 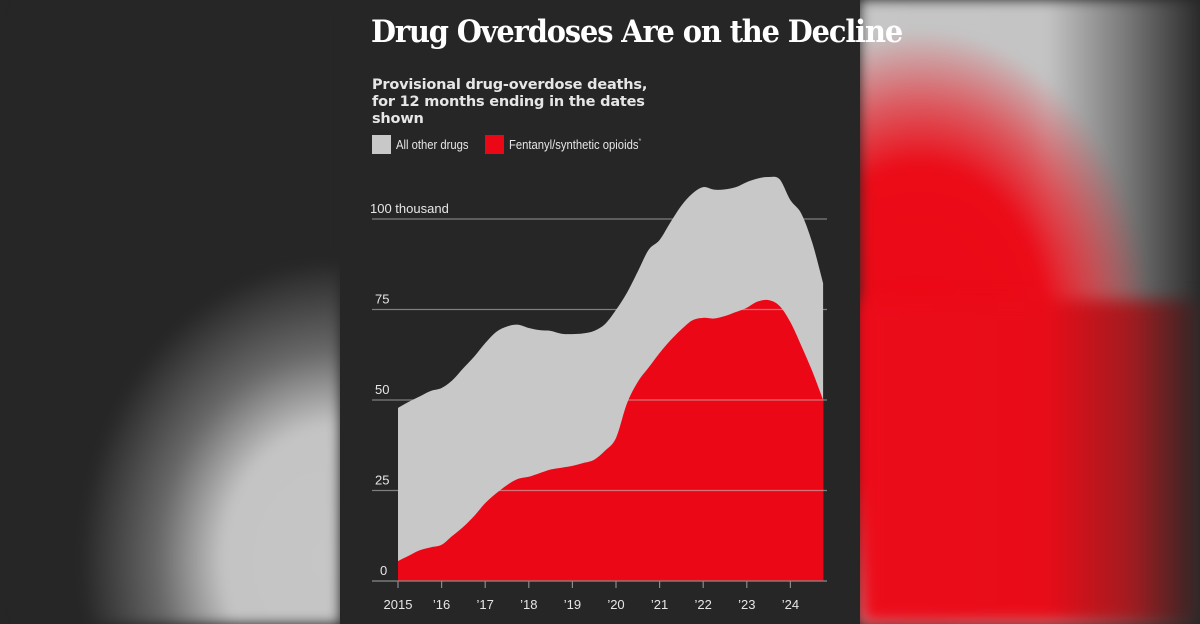 What do you see at coordinates (790, 604) in the screenshot?
I see `x-tick-label-2024: ’24` at bounding box center [790, 604].